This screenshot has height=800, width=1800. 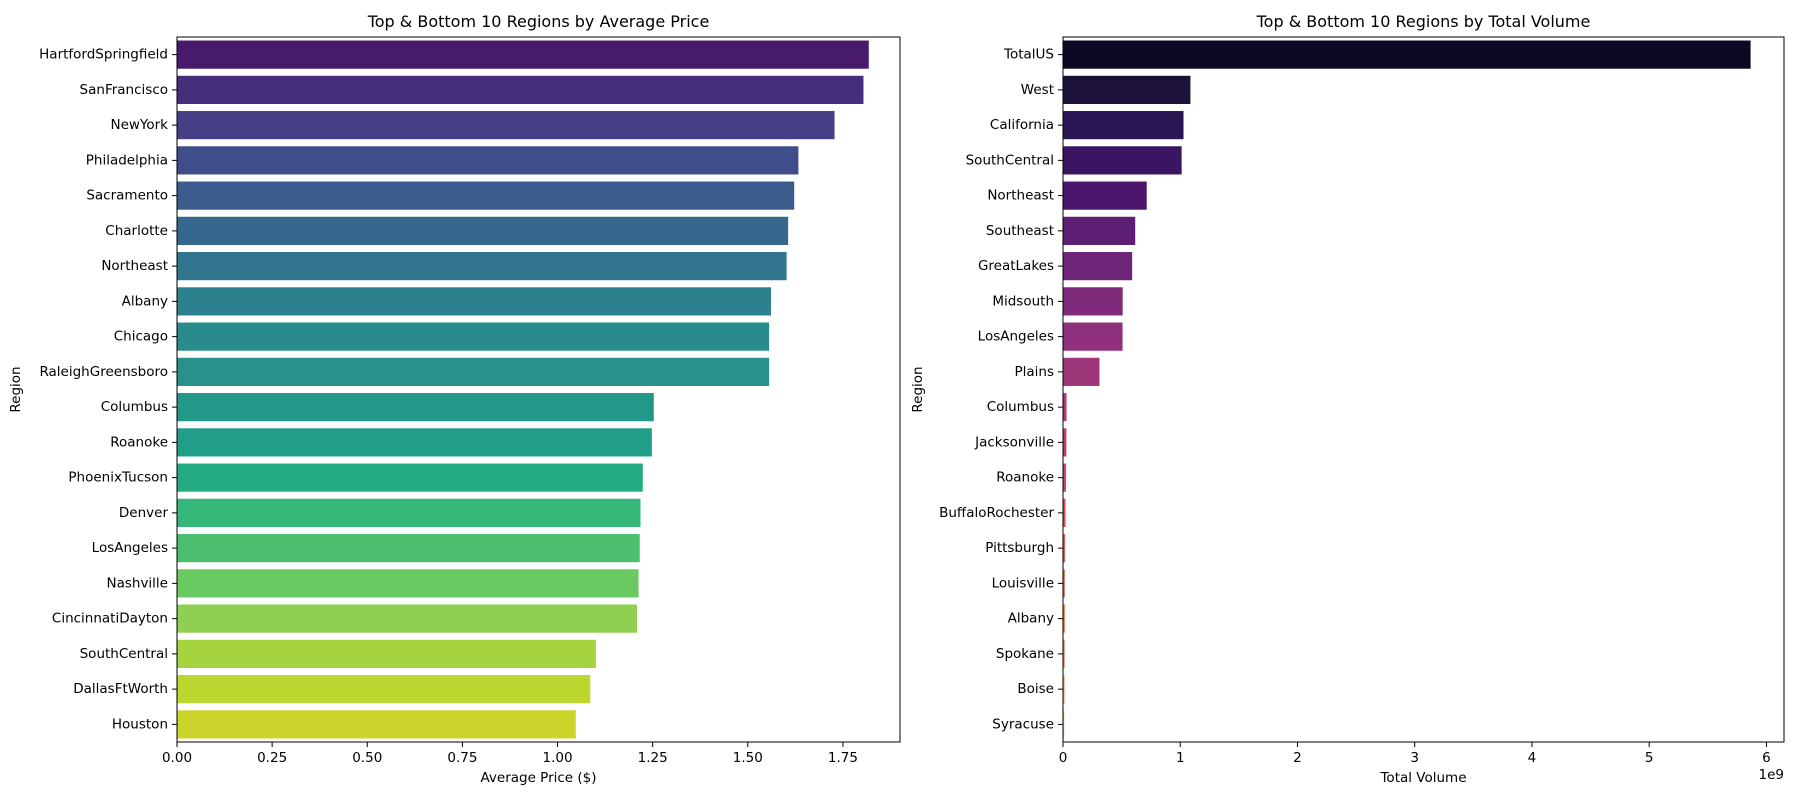 I want to click on x-tick-label-2-4: 3, so click(x=1414, y=758).